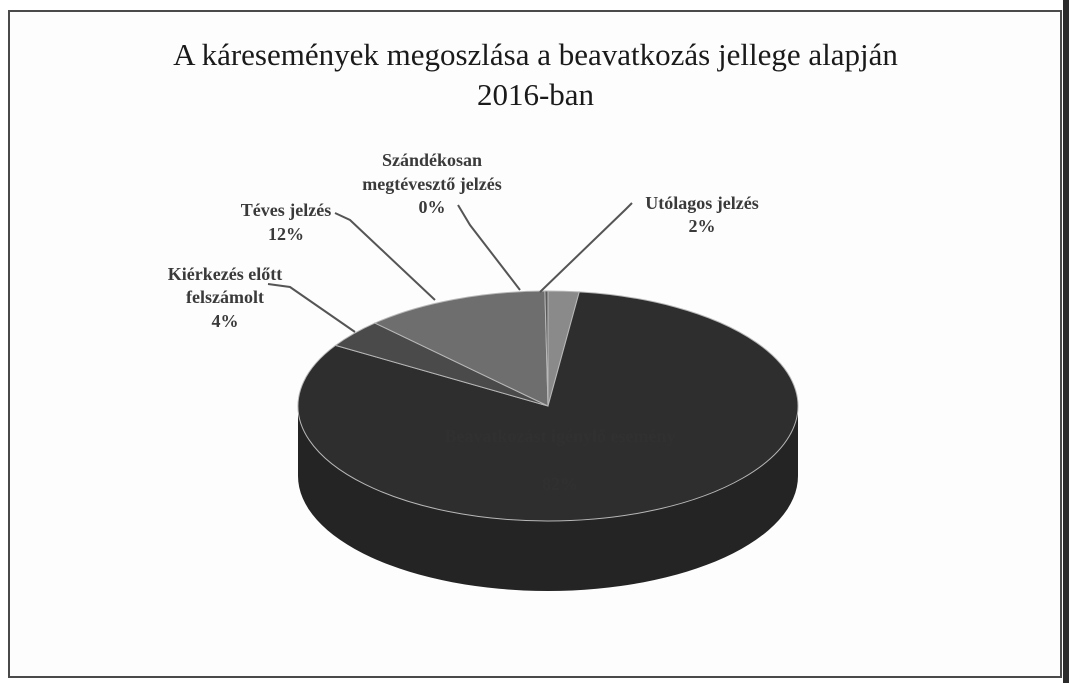 The height and width of the screenshot is (683, 1071). Describe the element at coordinates (702, 226) in the screenshot. I see `label-utolagos-pct: 2%` at that location.